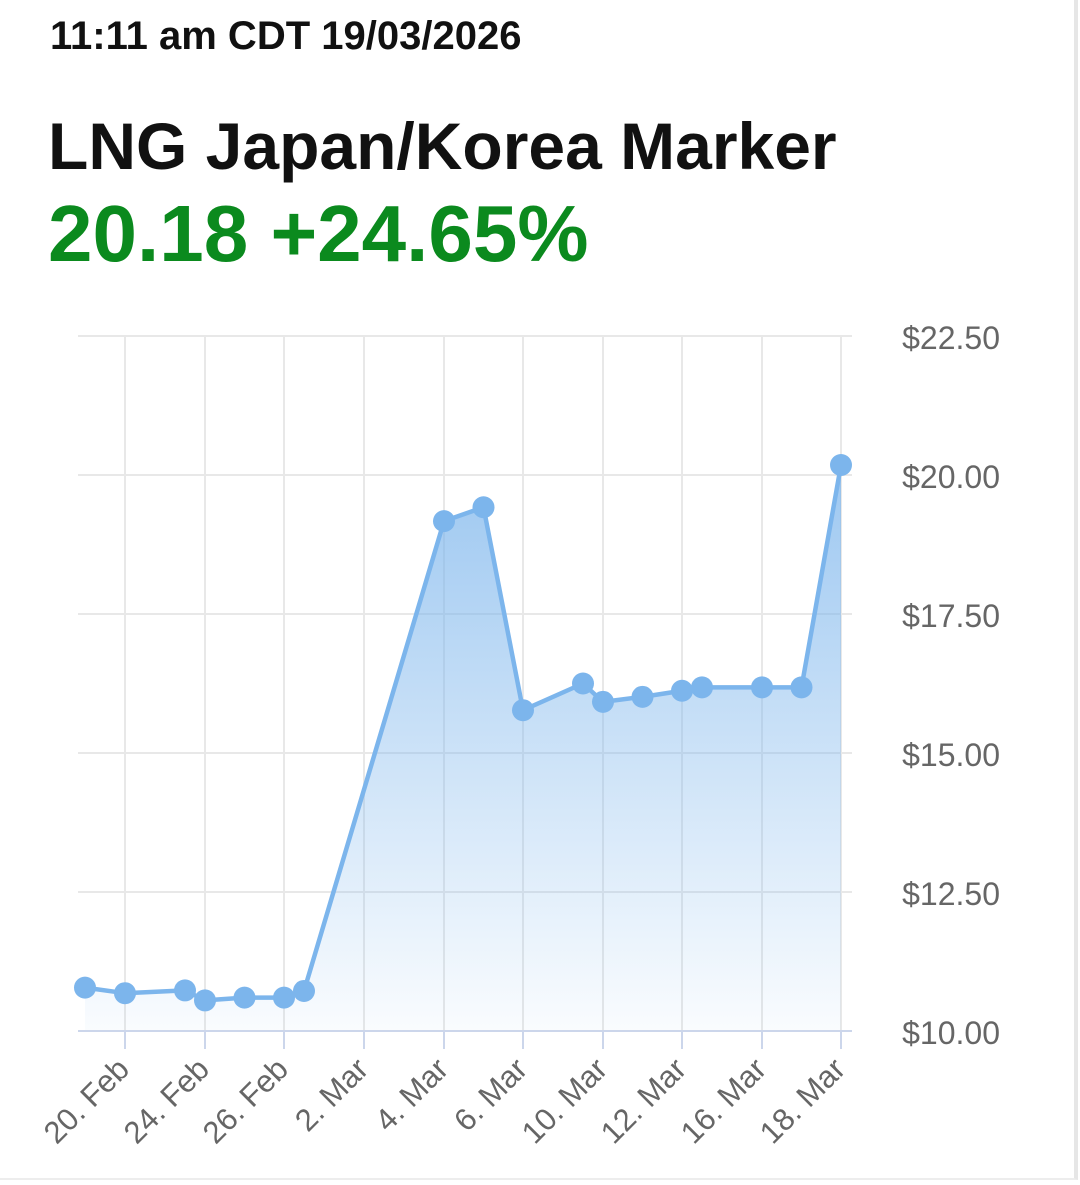 The image size is (1080, 1185). Describe the element at coordinates (951, 894) in the screenshot. I see `y-tick-label: $12.50` at that location.